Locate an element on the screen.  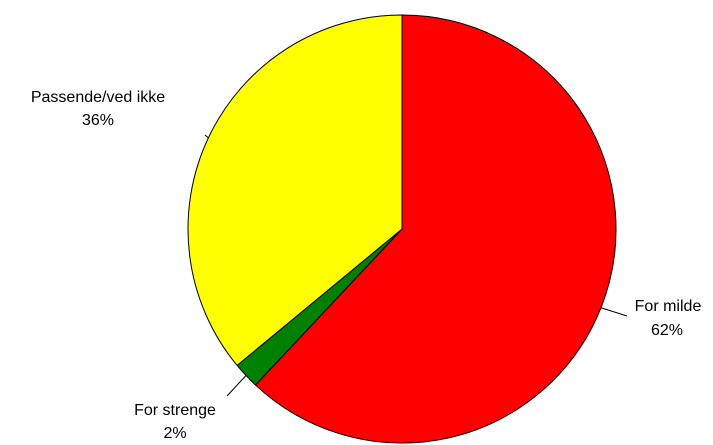
slice-percent-passende: 36% is located at coordinates (98, 120).